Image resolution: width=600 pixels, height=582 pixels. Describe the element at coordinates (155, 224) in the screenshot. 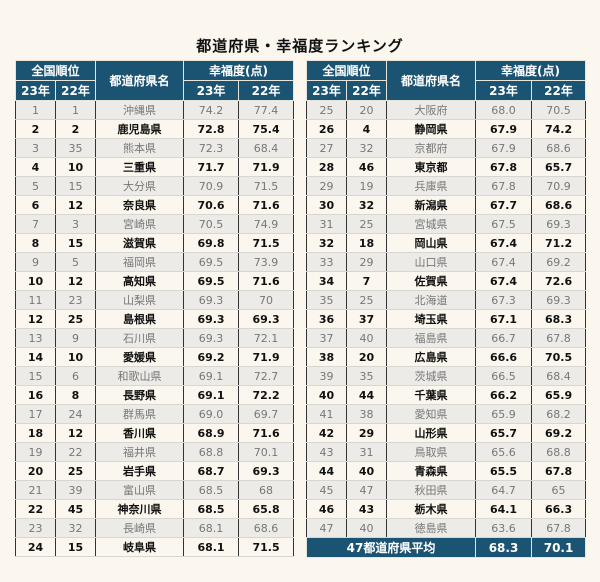

I see `table-row: 7 3 宮崎県 70.5 74.9` at that location.